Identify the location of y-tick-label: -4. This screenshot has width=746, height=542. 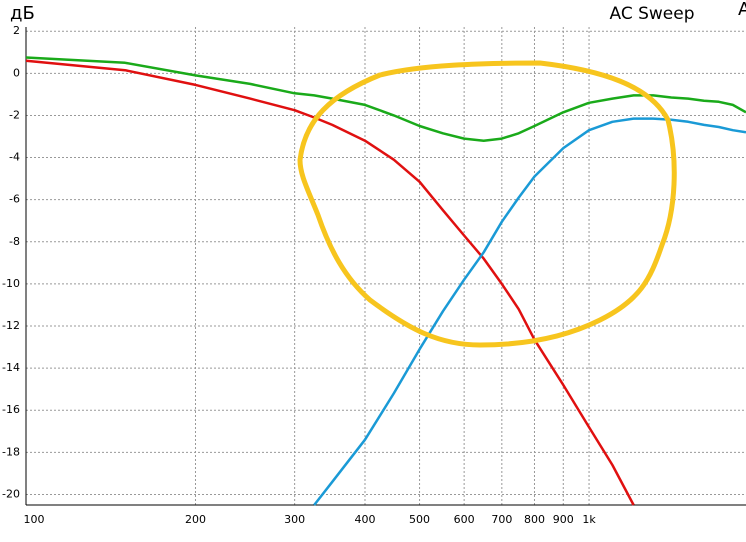
(14, 157).